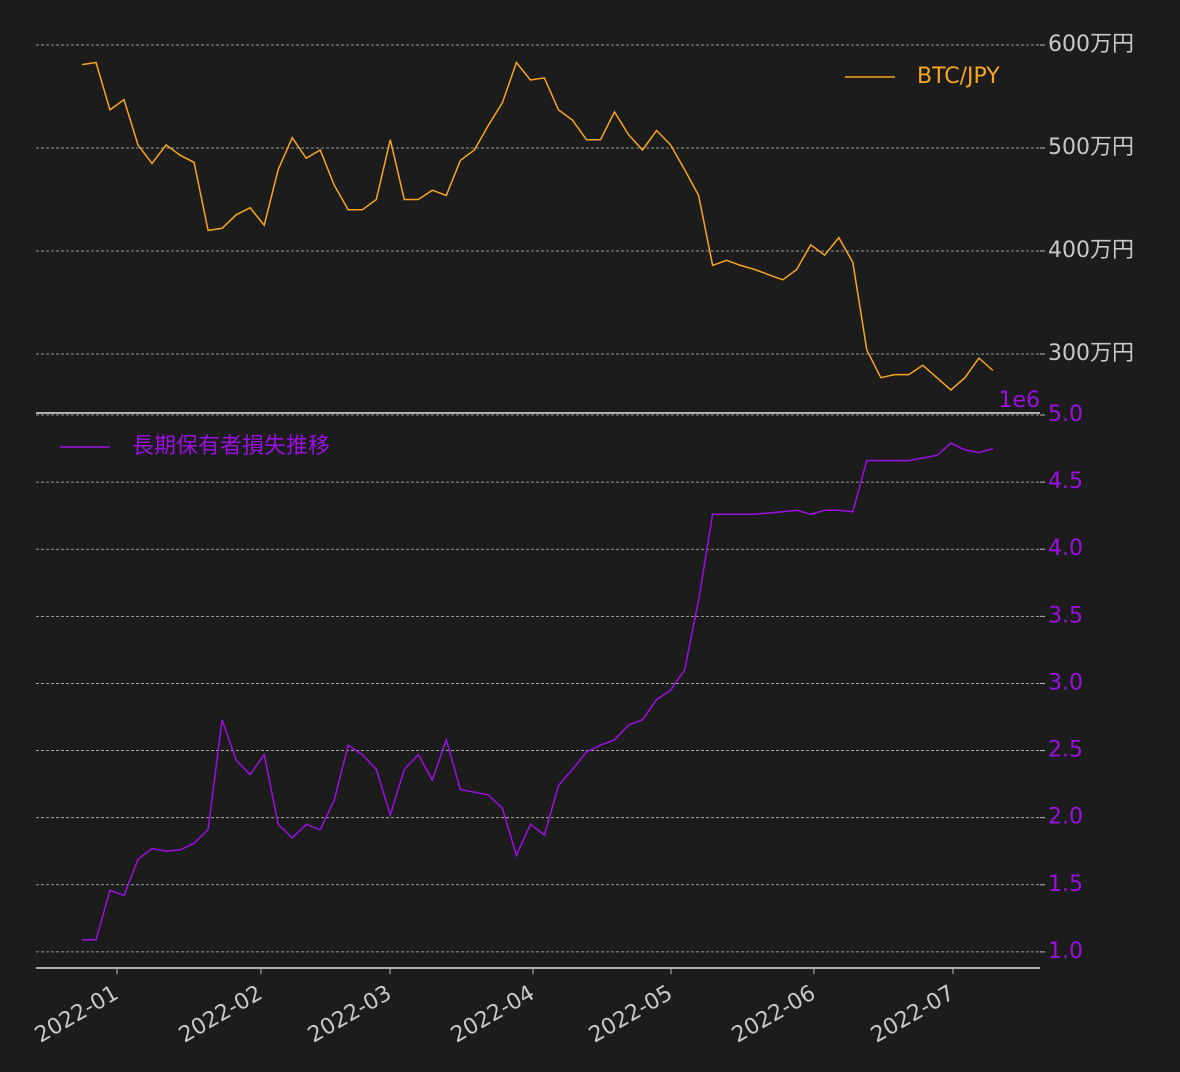 This screenshot has height=1072, width=1180. Describe the element at coordinates (350, 1015) in the screenshot. I see `x-tick-label: 2022-03` at that location.